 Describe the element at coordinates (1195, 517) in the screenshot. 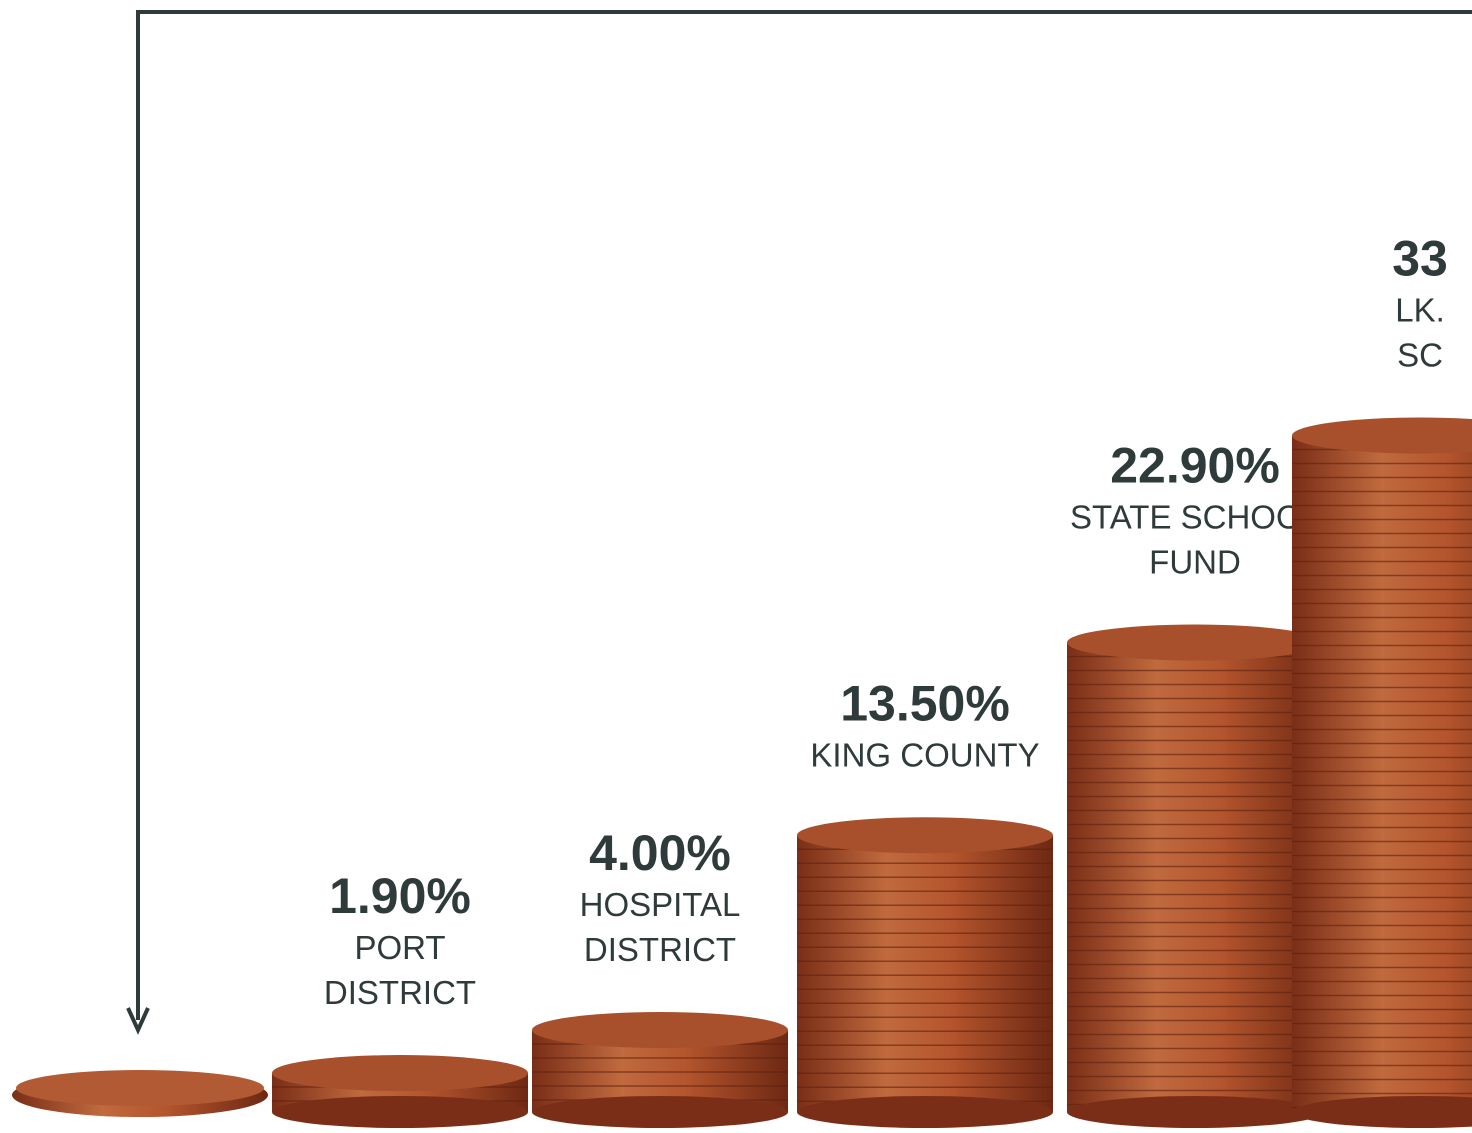

I see `category-label: STATE SCHOOL` at that location.